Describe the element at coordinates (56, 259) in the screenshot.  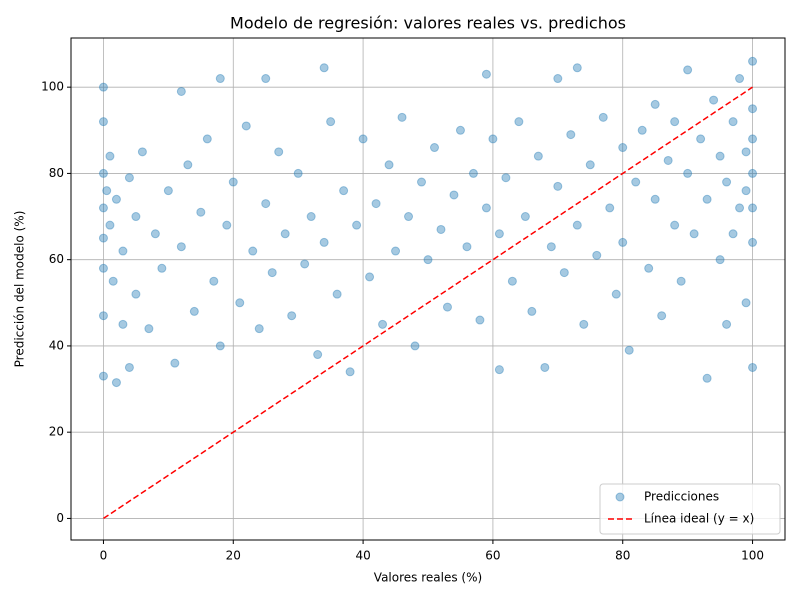
I see `y-tick-label: 60` at that location.